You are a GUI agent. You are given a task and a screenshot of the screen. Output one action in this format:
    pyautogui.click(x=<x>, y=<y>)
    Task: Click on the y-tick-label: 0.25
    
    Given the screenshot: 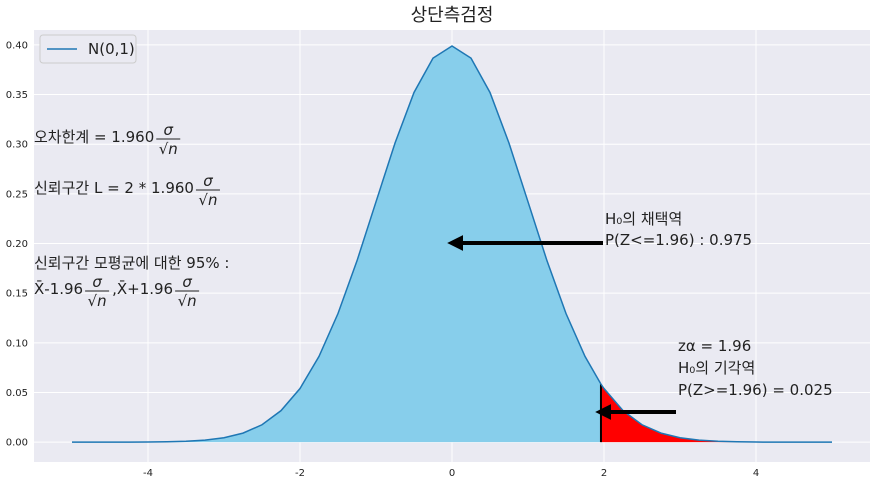 What is the action you would take?
    pyautogui.click(x=17, y=194)
    